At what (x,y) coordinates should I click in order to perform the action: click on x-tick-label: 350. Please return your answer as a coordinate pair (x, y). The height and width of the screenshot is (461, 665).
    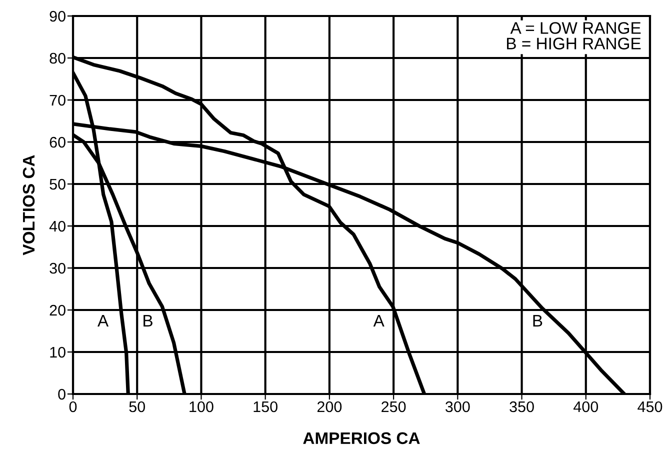
    Looking at the image, I should click on (522, 406).